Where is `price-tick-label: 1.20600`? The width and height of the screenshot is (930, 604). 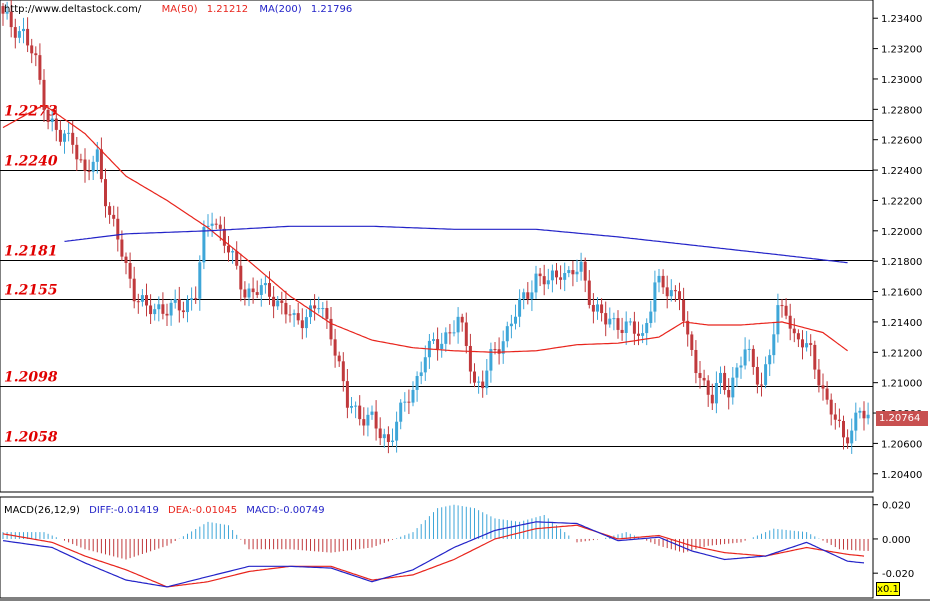 price-tick-label: 1.20600 is located at coordinates (901, 444).